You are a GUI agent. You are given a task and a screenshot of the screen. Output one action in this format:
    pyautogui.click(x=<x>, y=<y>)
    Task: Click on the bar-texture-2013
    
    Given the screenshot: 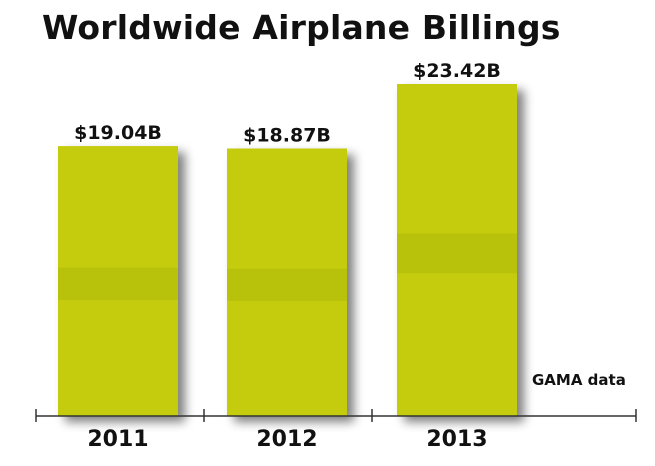 What is the action you would take?
    pyautogui.click(x=457, y=253)
    